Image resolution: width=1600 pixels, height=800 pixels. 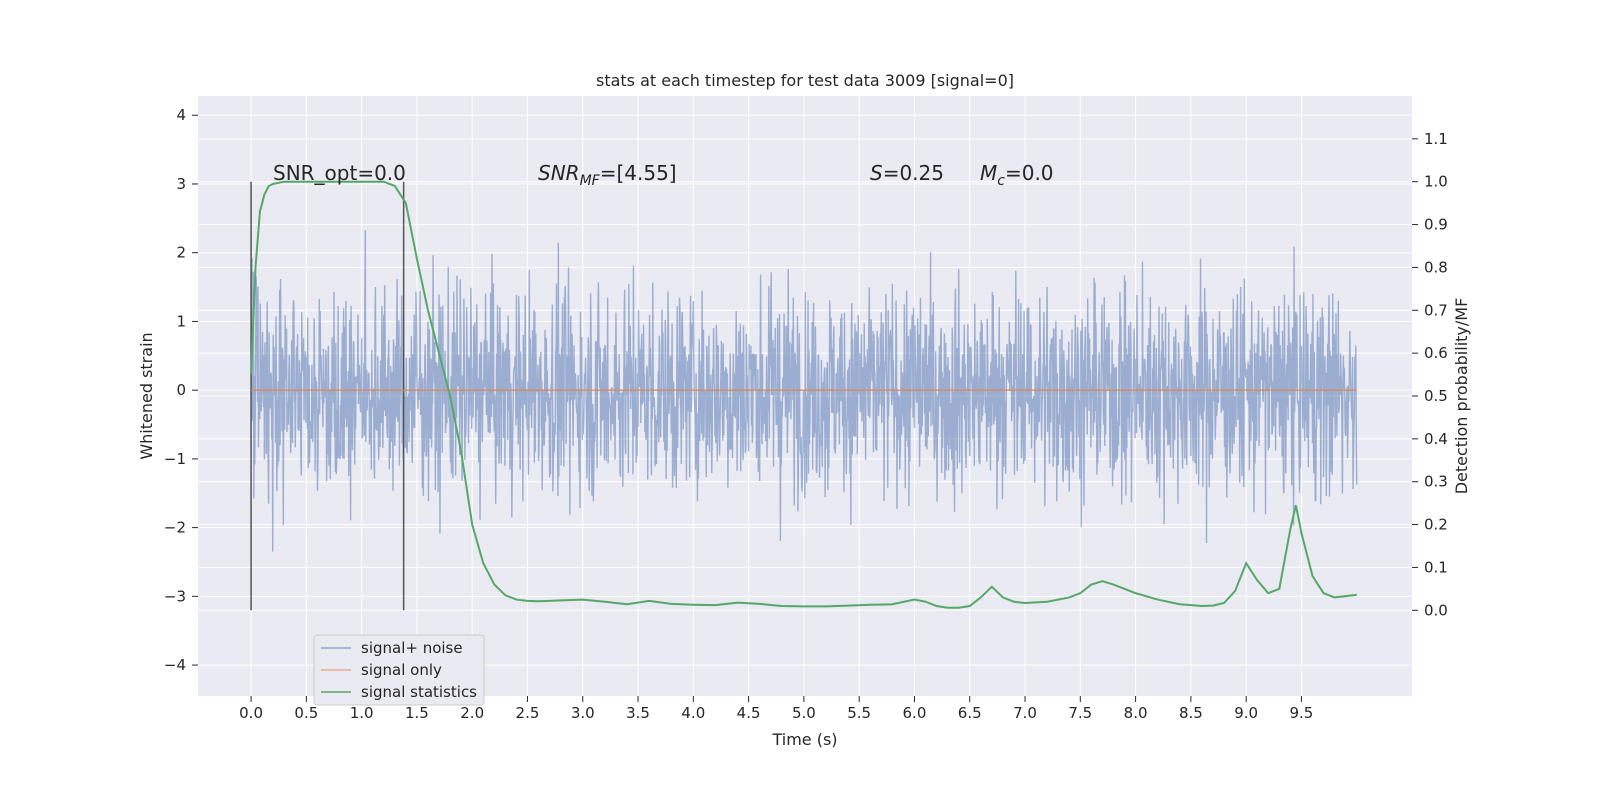 I want to click on annotation-mc: Mc=0.0, so click(x=1017, y=175).